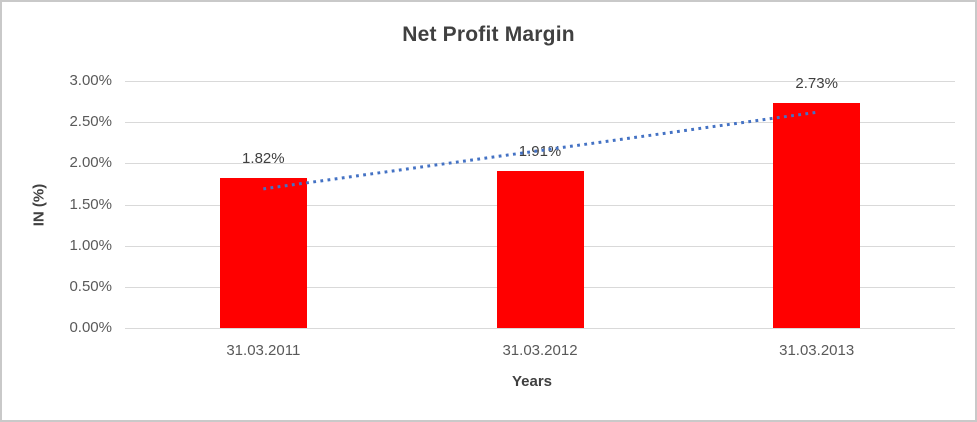 This screenshot has height=422, width=977. What do you see at coordinates (540, 249) in the screenshot?
I see `bar-31.03.2012` at bounding box center [540, 249].